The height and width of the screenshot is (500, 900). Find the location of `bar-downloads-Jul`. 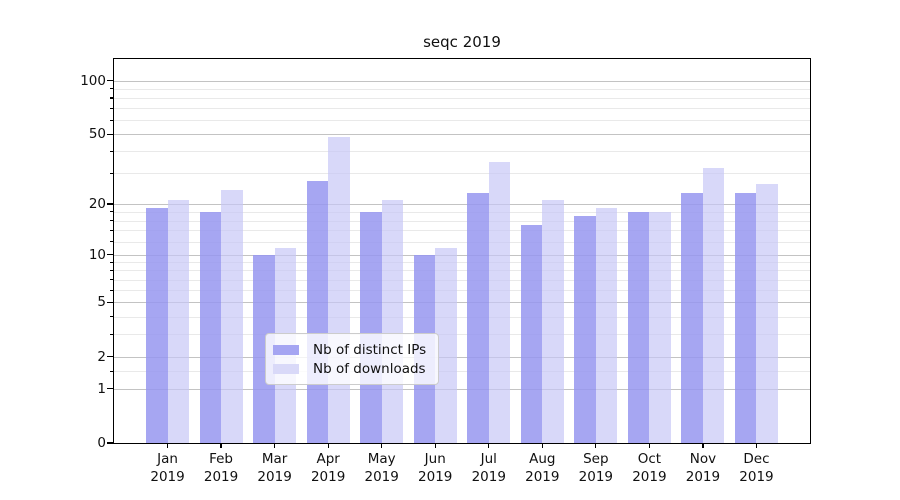

bar-downloads-Jul is located at coordinates (499, 302).